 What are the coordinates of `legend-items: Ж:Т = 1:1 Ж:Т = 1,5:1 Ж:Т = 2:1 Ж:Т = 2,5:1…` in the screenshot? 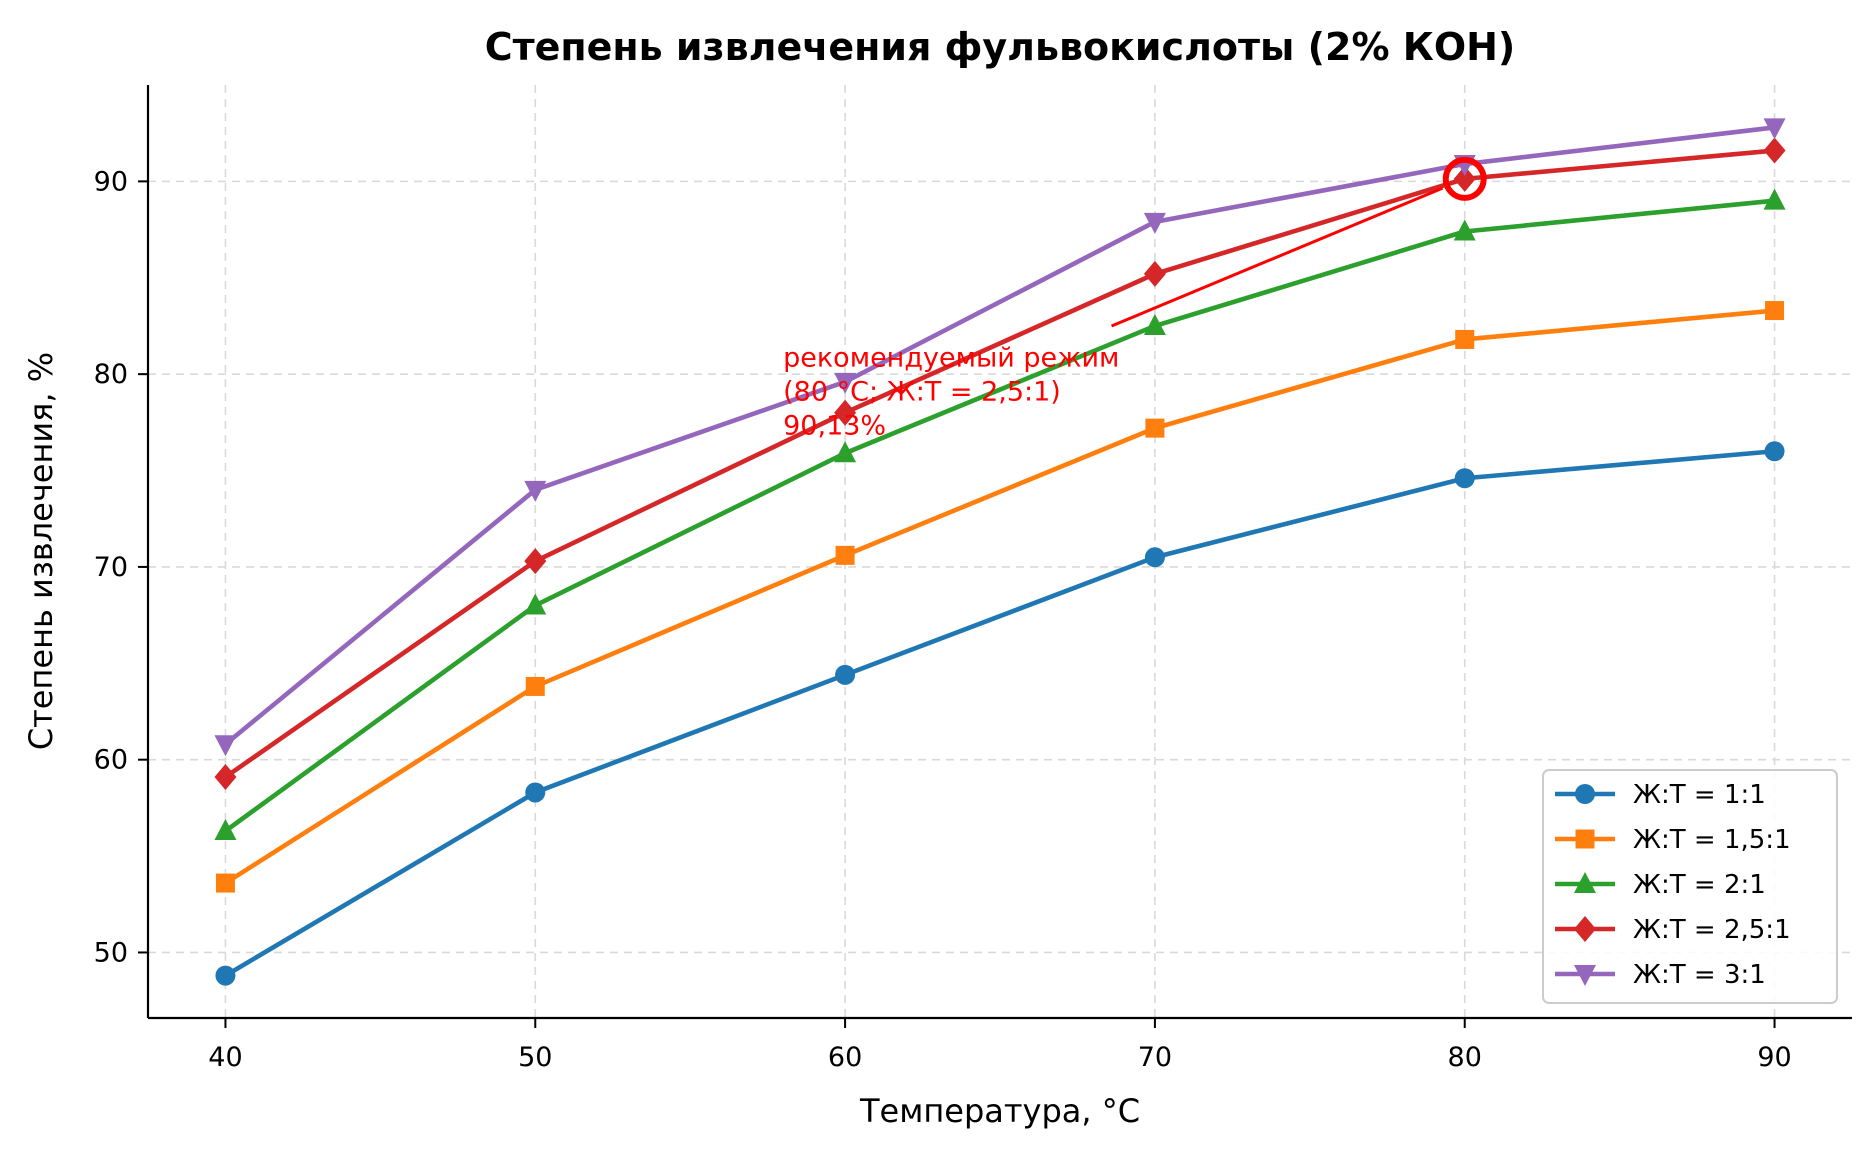 It's located at (1673, 885).